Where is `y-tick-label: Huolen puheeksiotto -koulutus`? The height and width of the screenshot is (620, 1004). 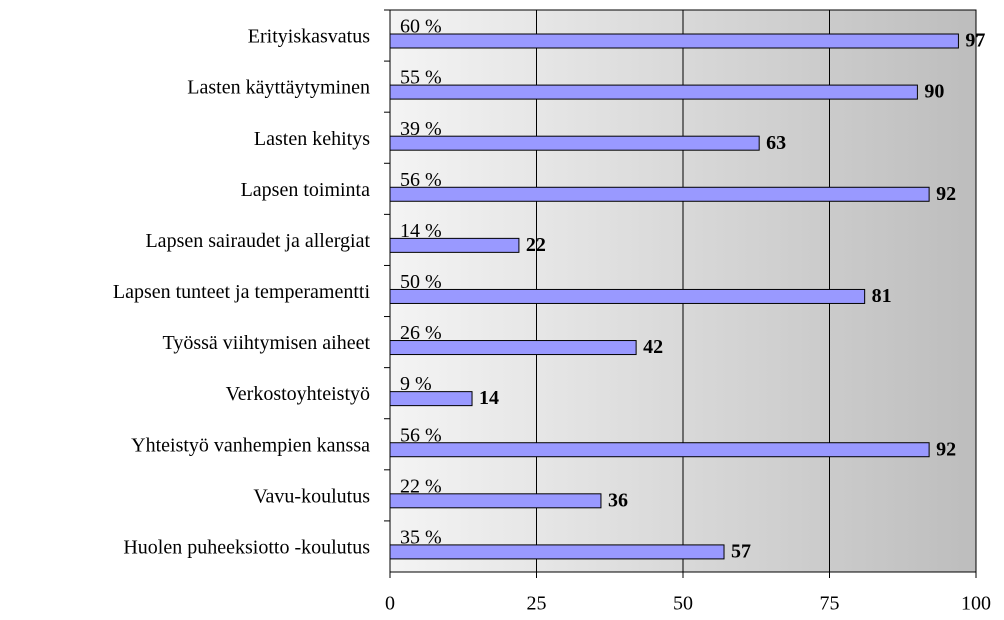 y-tick-label: Huolen puheeksiotto -koulutus is located at coordinates (246, 548).